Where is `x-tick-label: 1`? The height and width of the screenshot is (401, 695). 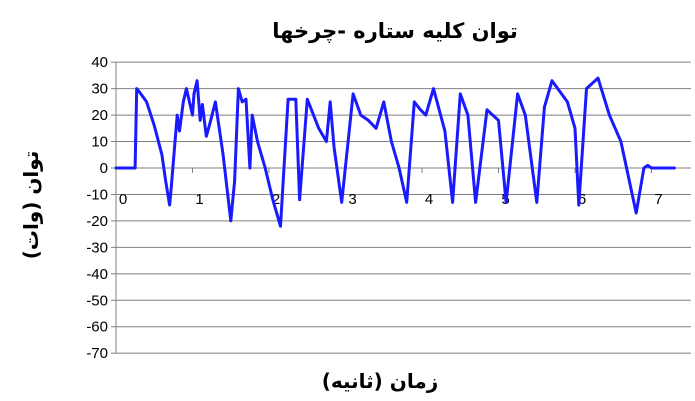
x-tick-label: 1 is located at coordinates (199, 199).